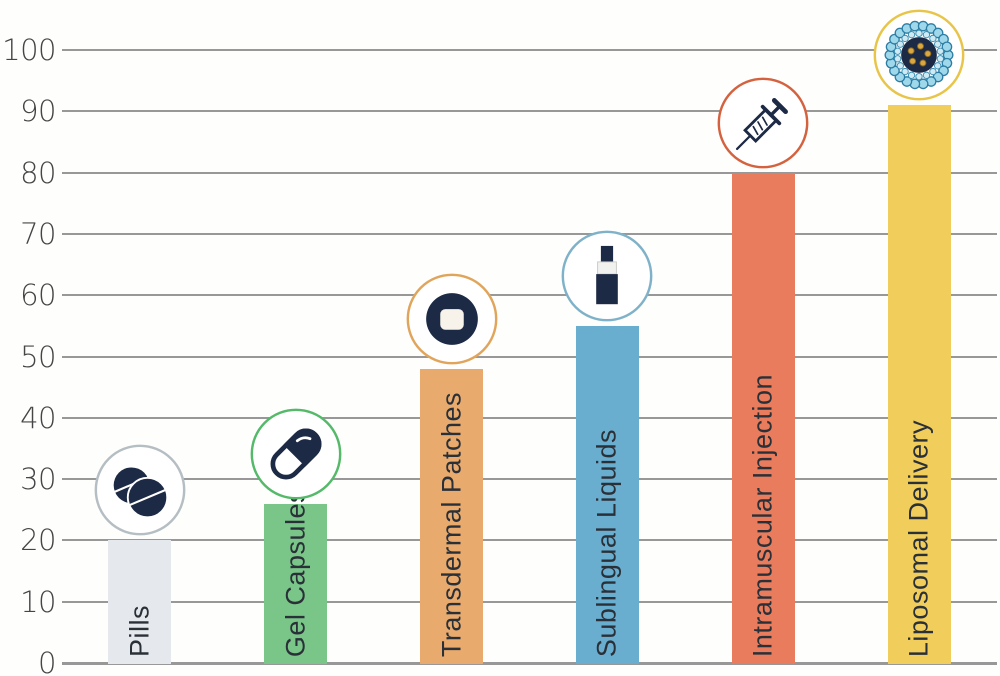  What do you see at coordinates (139, 630) in the screenshot?
I see `bar-label: Pills` at bounding box center [139, 630].